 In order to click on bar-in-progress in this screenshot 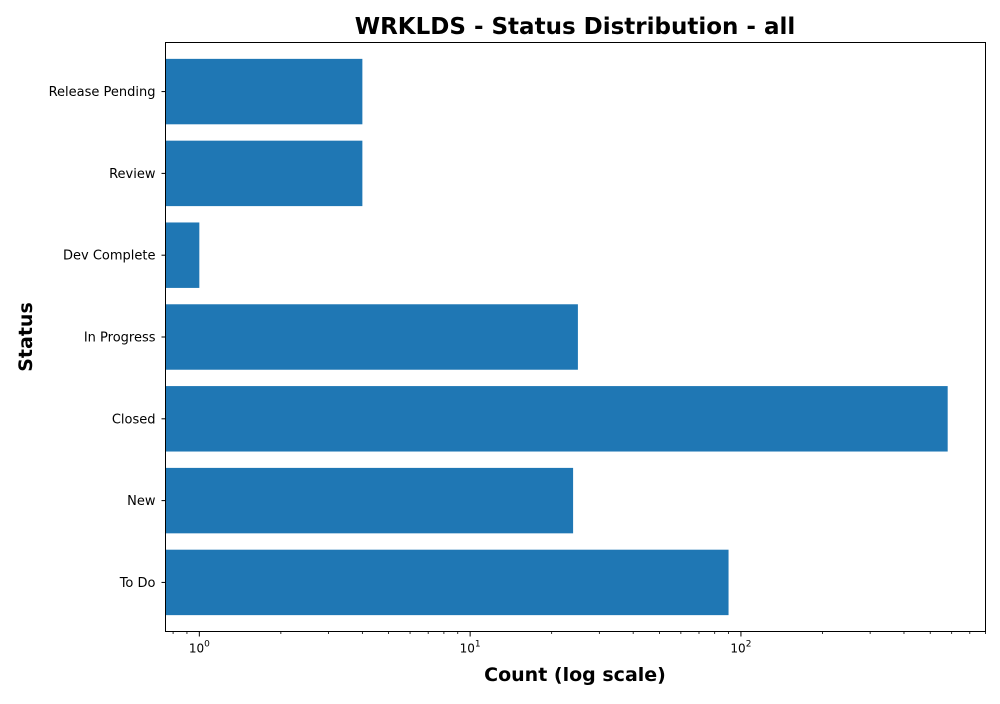, I will do `click(371, 337)`.